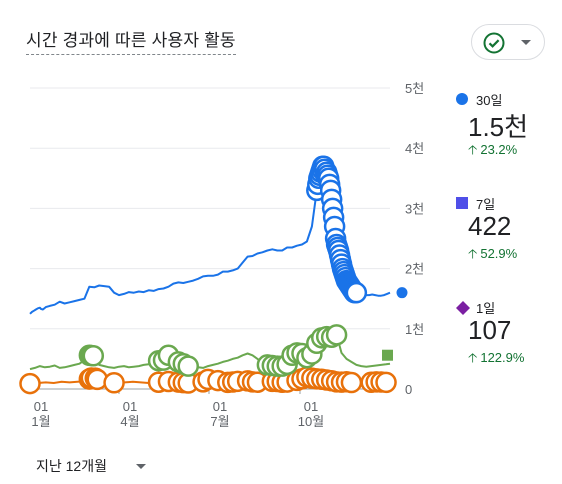 The width and height of the screenshot is (562, 484). What do you see at coordinates (490, 226) in the screenshot?
I see `legend-value: 422` at bounding box center [490, 226].